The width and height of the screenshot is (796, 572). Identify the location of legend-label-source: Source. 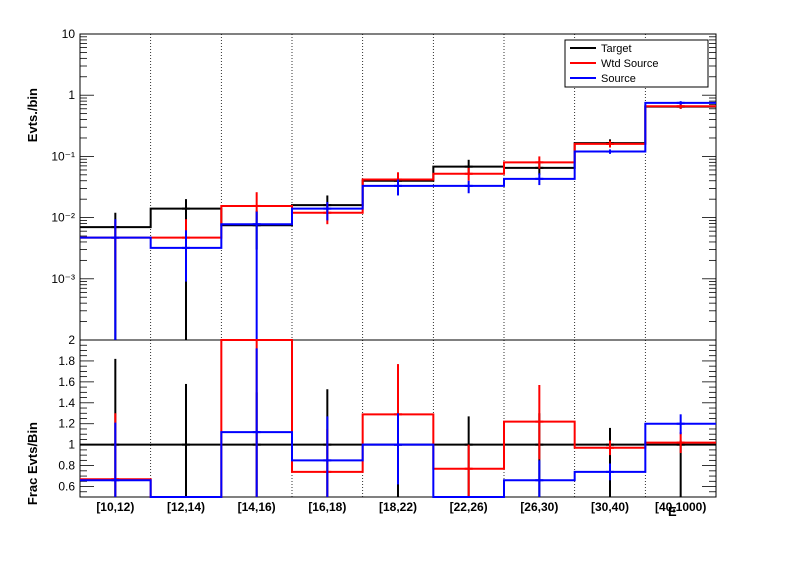
(618, 79).